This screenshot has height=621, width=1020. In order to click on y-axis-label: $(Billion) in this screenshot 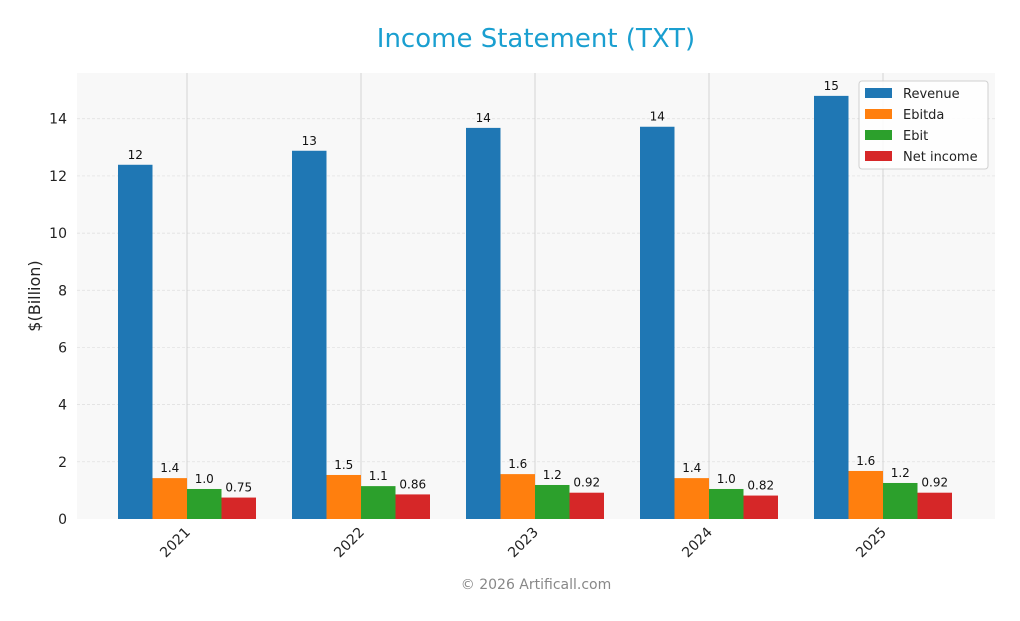, I will do `click(34, 295)`.